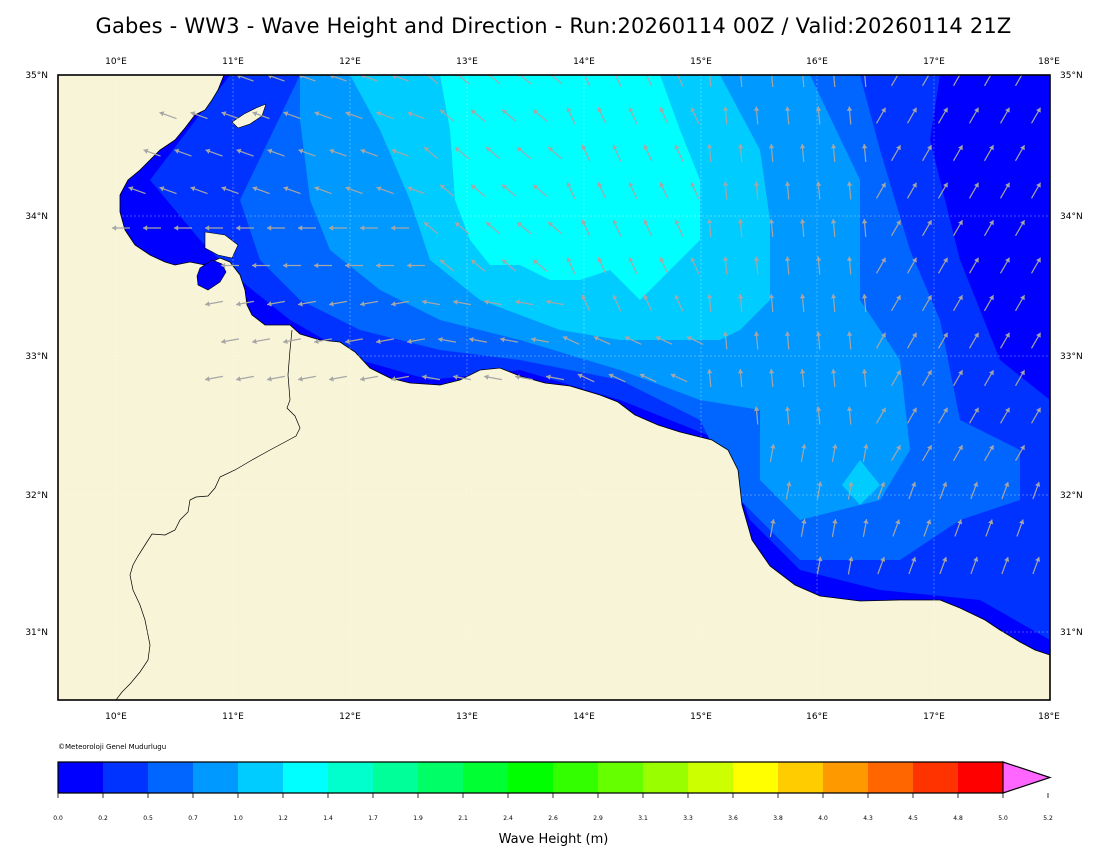 Image resolution: width=1107 pixels, height=867 pixels. What do you see at coordinates (958, 818) in the screenshot?
I see `colorbar-tick-label: 4.8` at bounding box center [958, 818].